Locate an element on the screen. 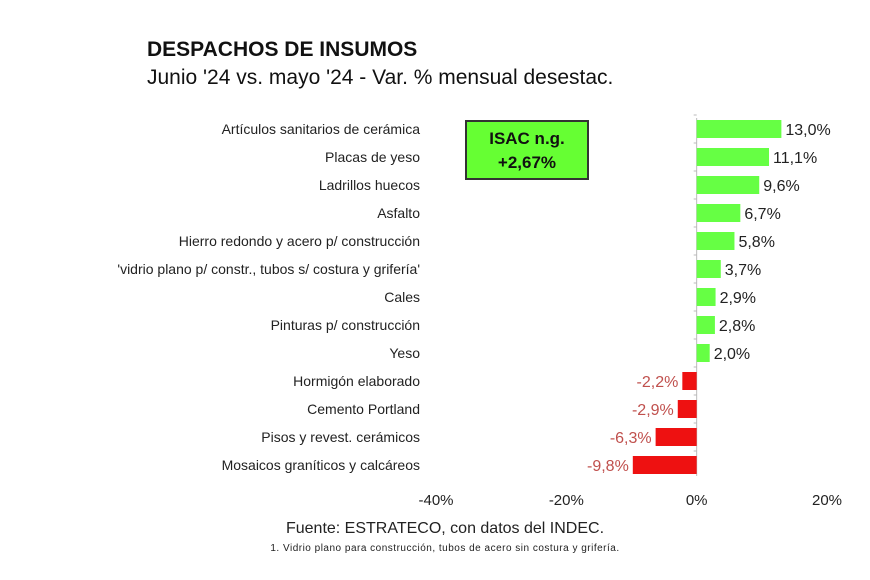 Image resolution: width=870 pixels, height=580 pixels. data-label: 2,0% is located at coordinates (732, 354).